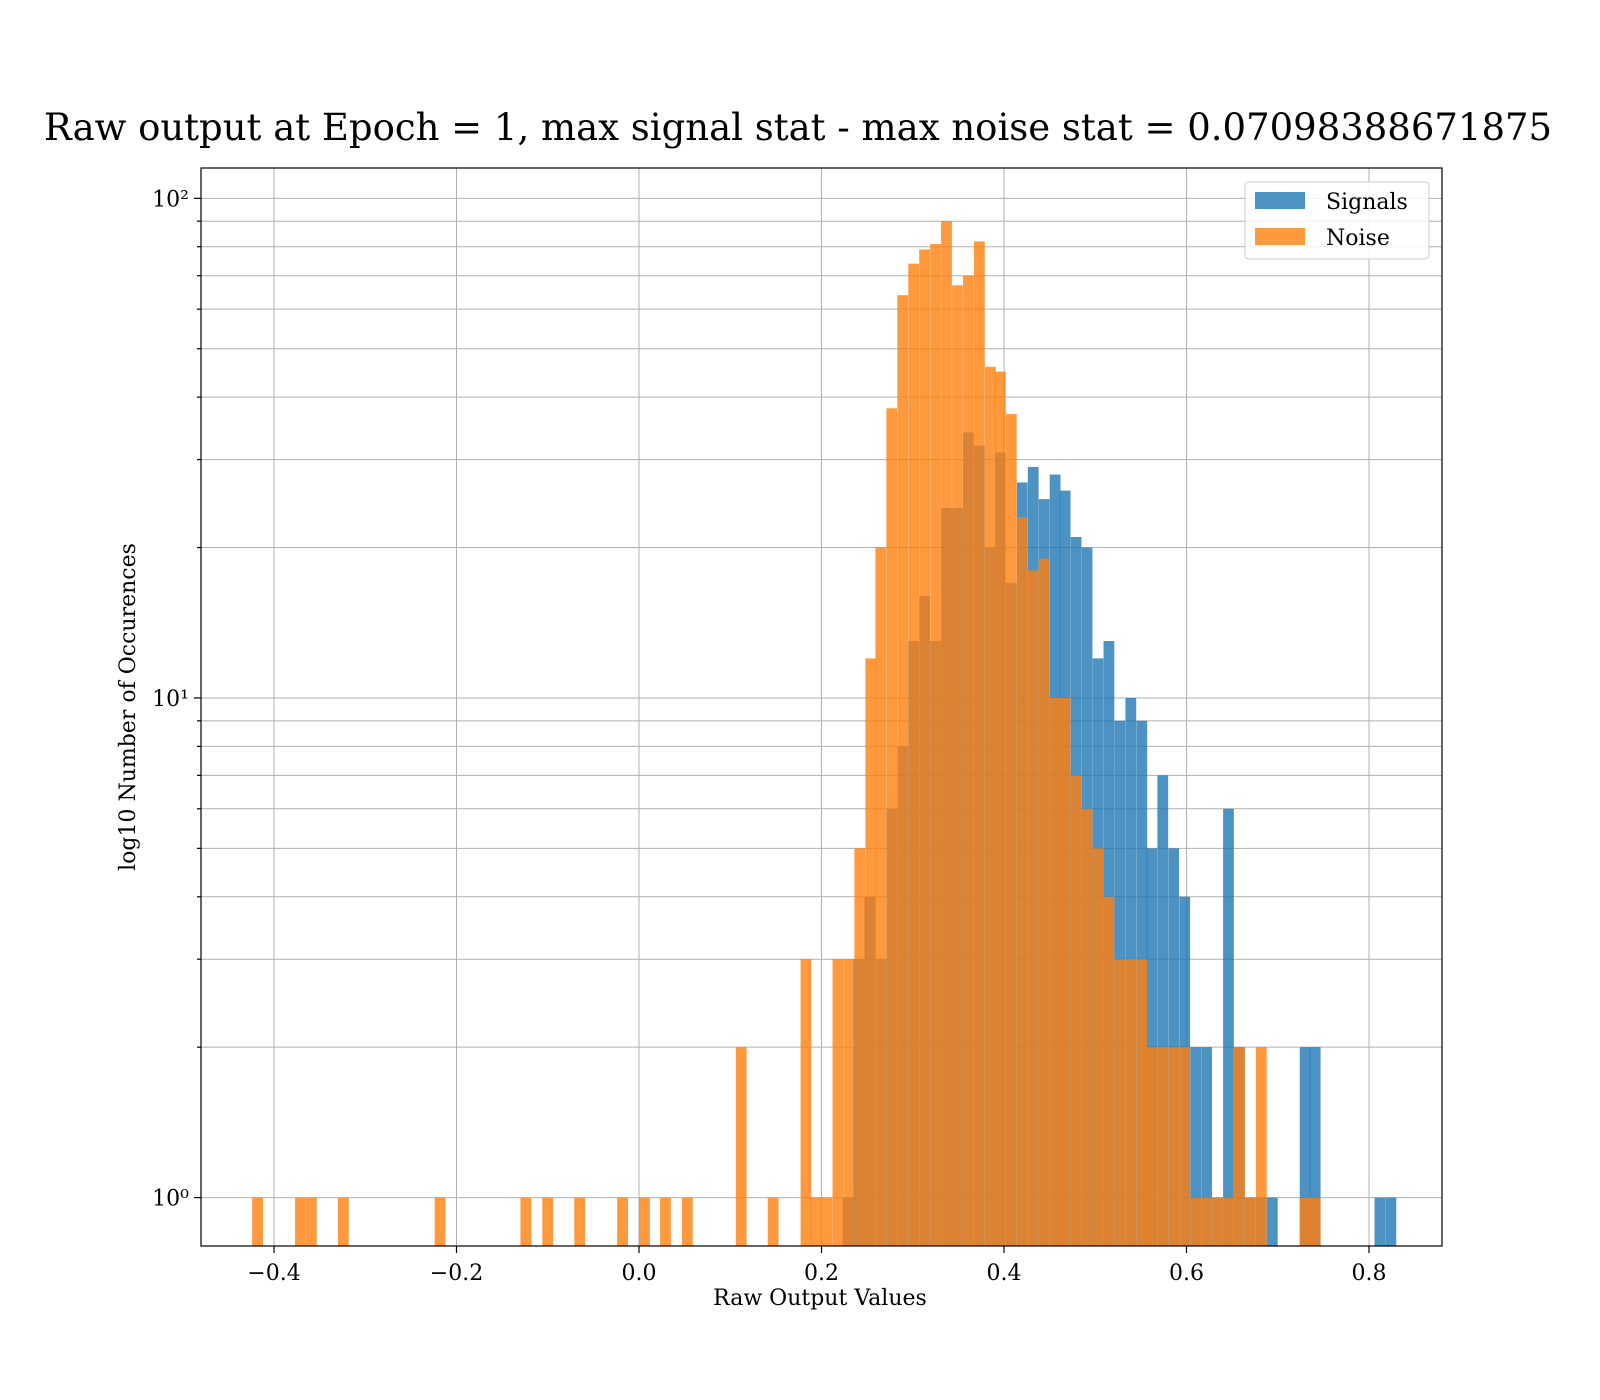 The width and height of the screenshot is (1600, 1400). Describe the element at coordinates (820, 1298) in the screenshot. I see `x-axis-label: Raw Output Values` at that location.